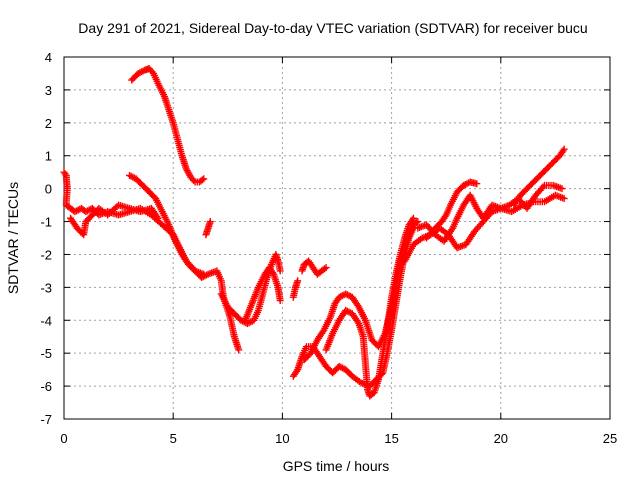 This screenshot has height=480, width=640. Describe the element at coordinates (46, 353) in the screenshot. I see `y-tick-label: -5` at that location.